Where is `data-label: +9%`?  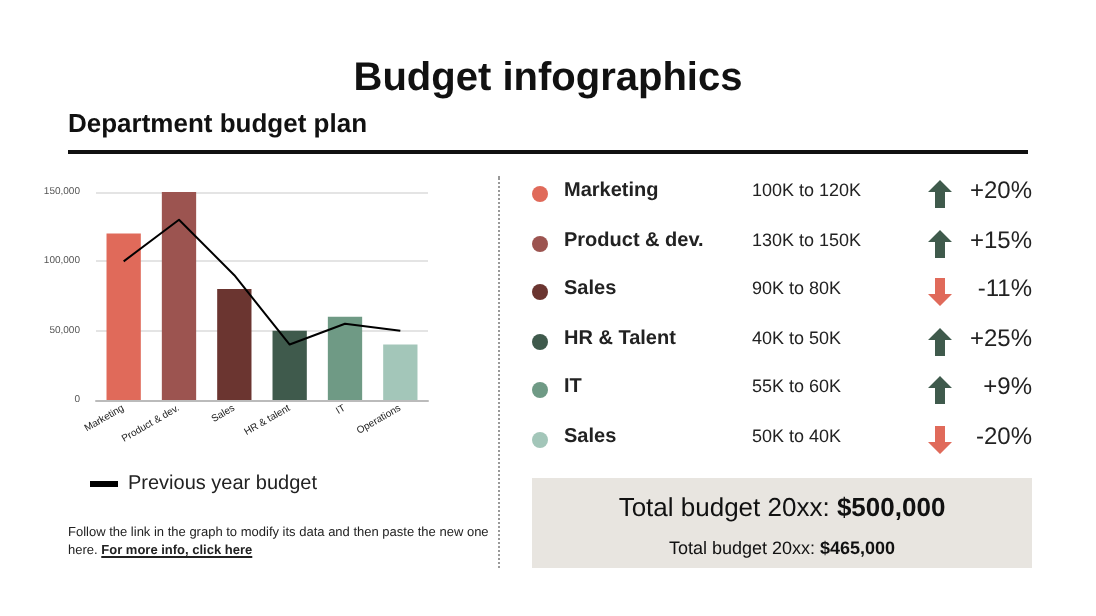 data-label: +9% is located at coordinates (1007, 386).